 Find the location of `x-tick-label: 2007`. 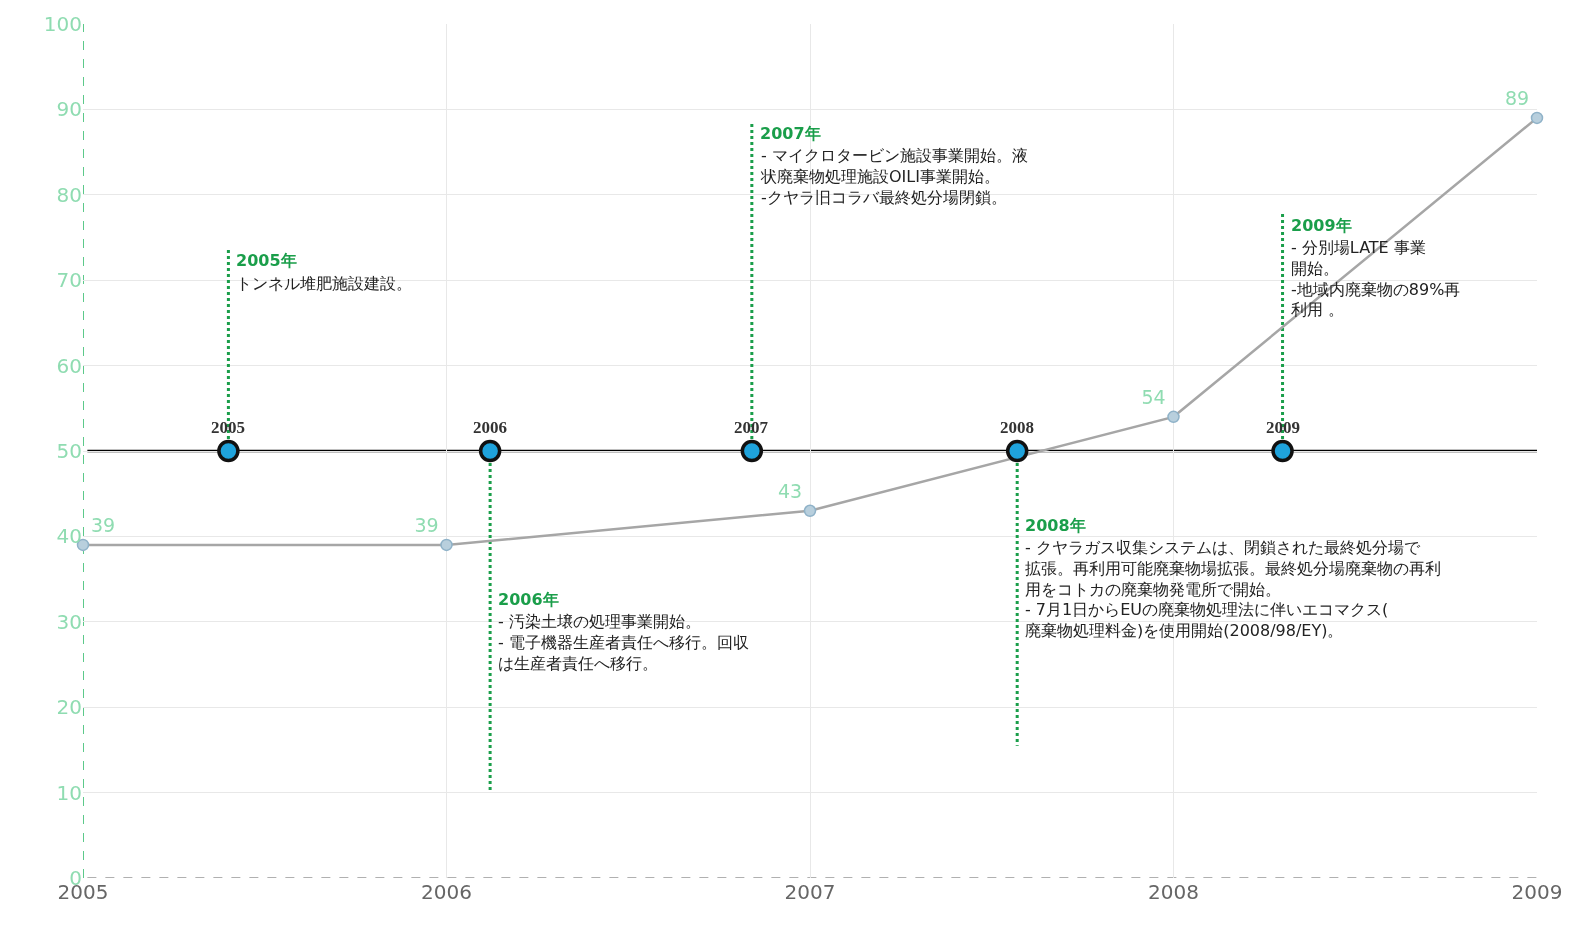

x-tick-label: 2007 is located at coordinates (810, 892).